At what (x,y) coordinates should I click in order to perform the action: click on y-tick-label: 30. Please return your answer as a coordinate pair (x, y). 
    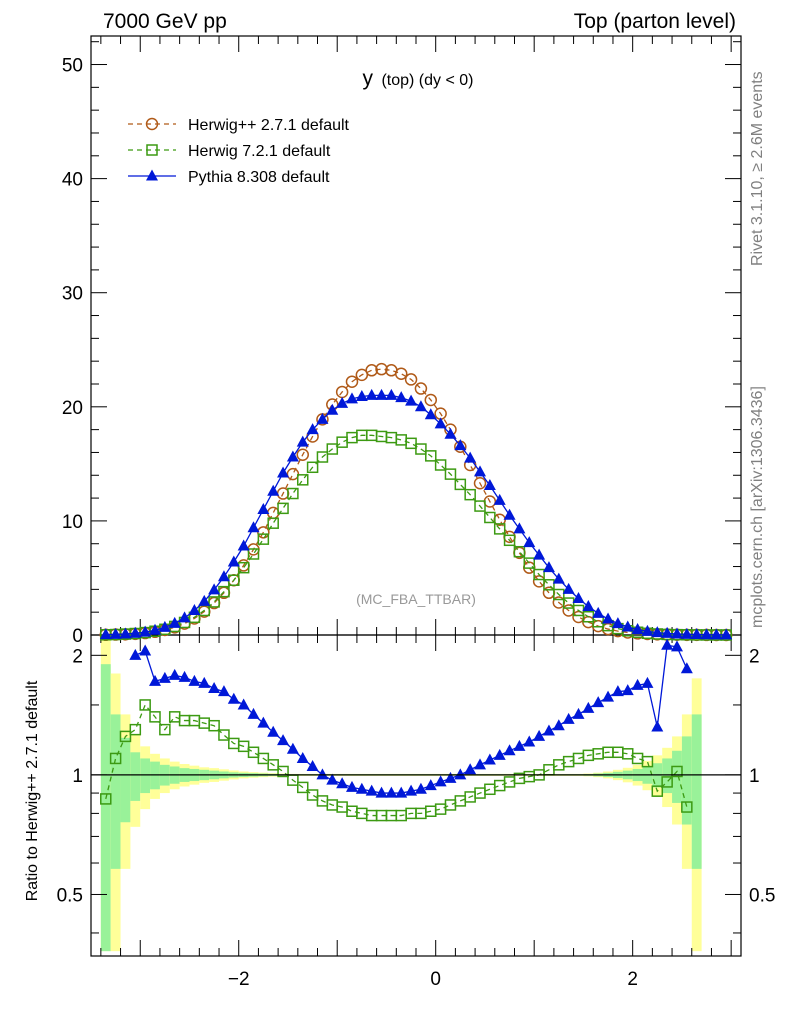
    Looking at the image, I should click on (72, 294).